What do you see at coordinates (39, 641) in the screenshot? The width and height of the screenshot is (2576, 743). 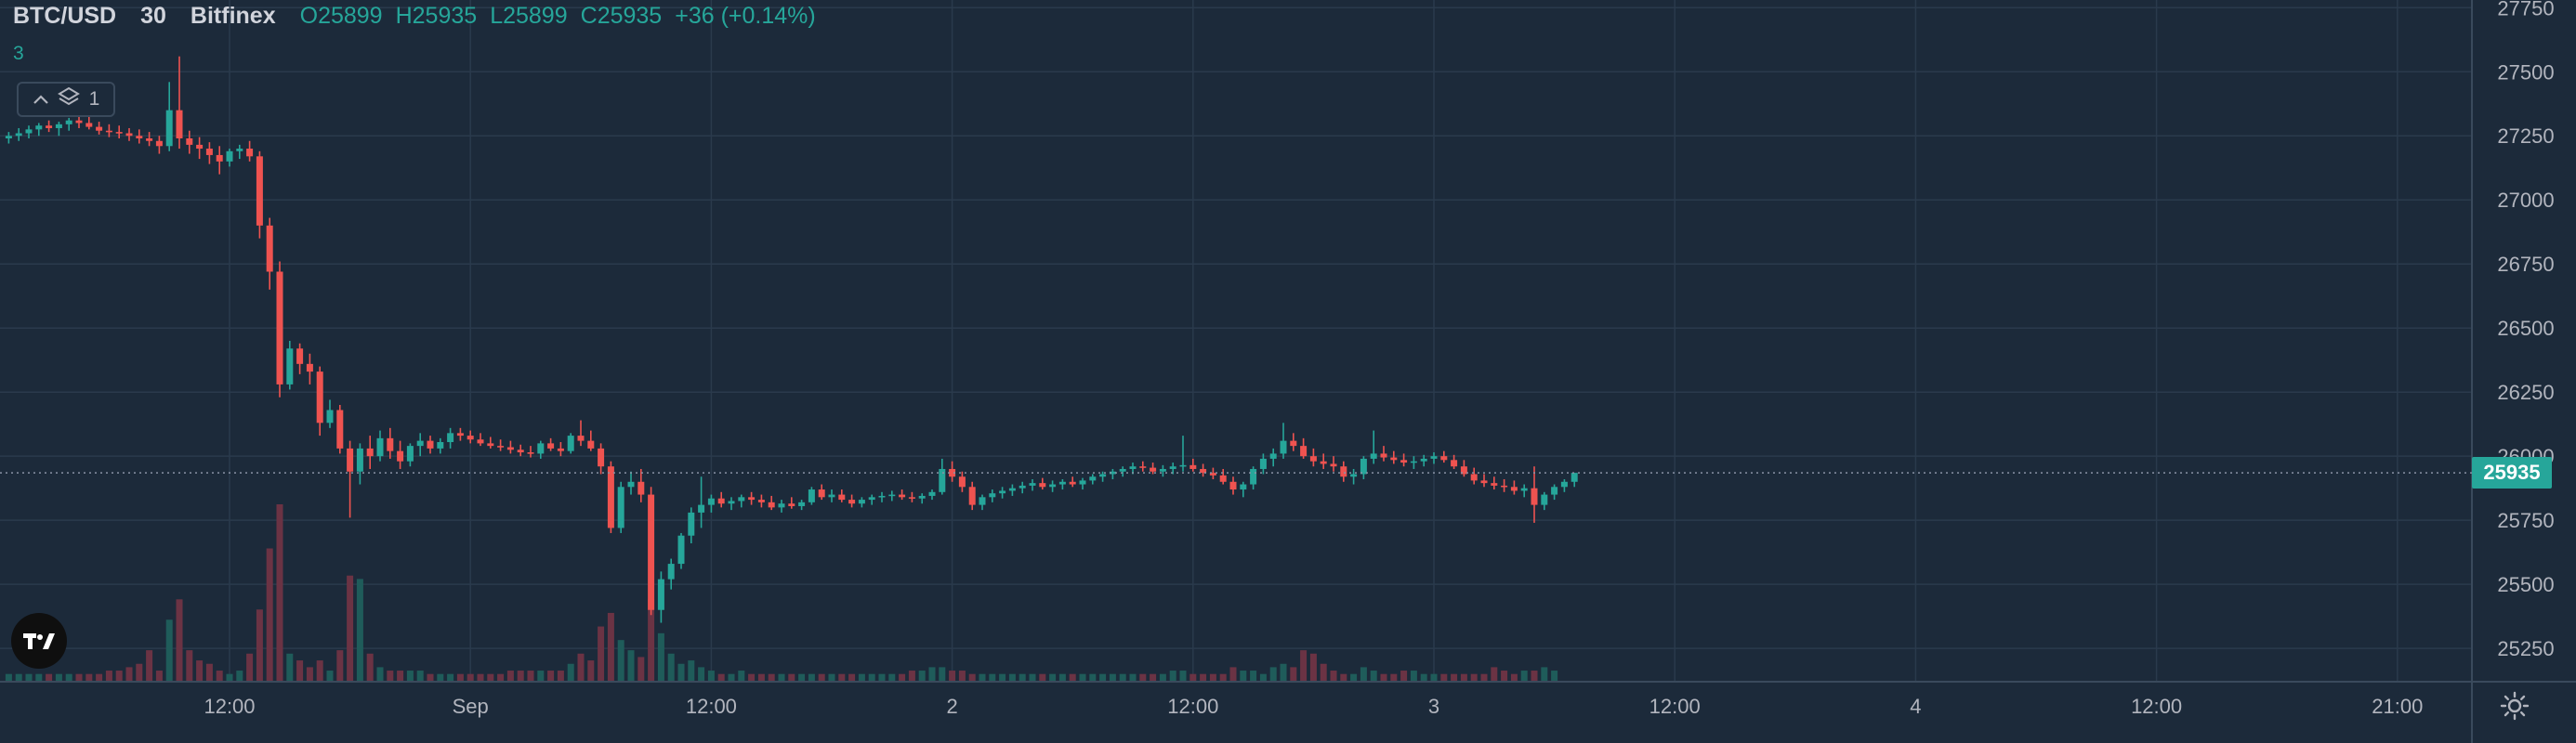 I see `tradingview-logo` at bounding box center [39, 641].